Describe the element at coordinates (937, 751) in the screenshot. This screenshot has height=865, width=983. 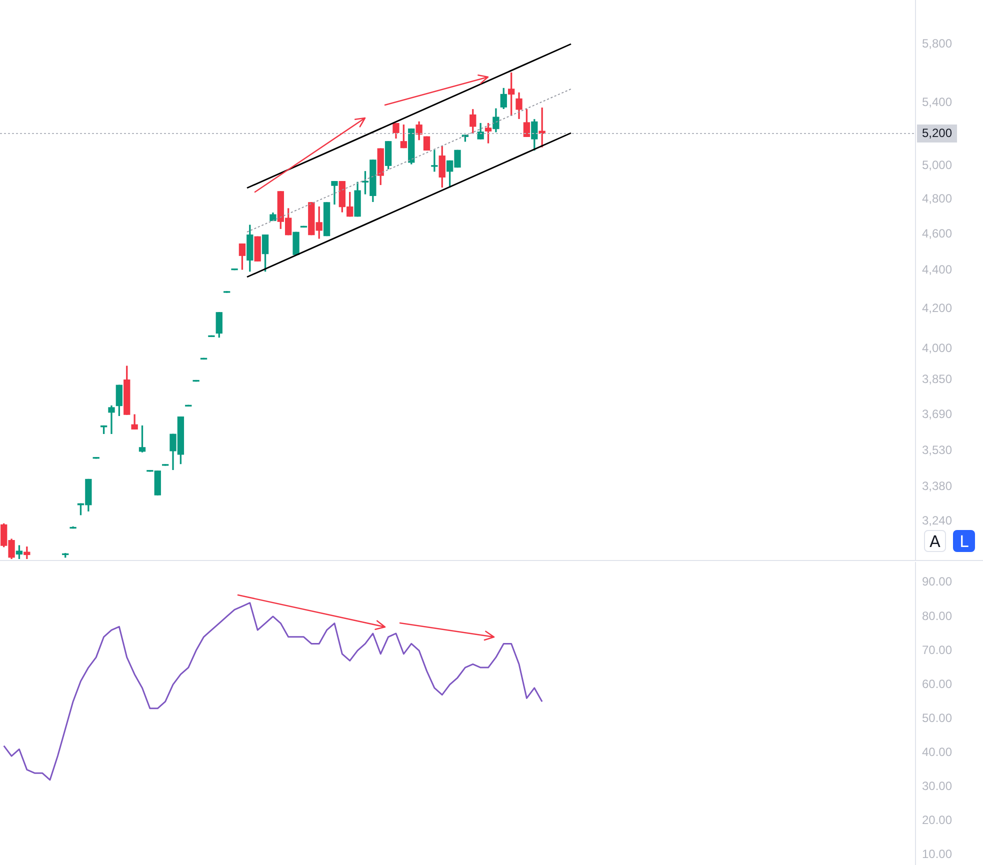
I see `y-tick-label: 40.00` at that location.